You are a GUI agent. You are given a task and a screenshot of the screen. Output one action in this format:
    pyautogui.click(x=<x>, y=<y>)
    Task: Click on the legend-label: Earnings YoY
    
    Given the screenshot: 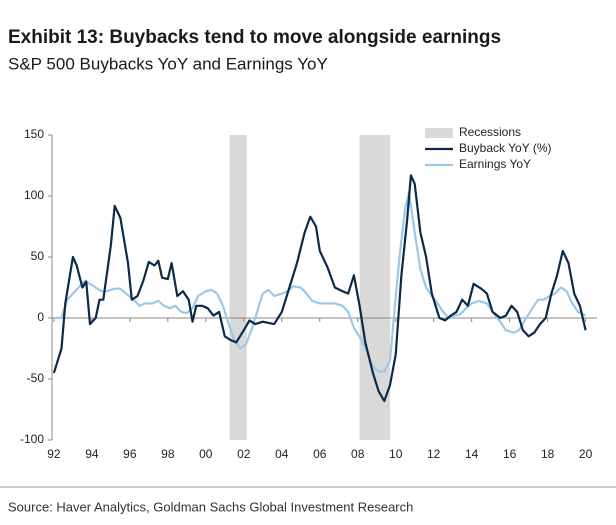 What is the action you would take?
    pyautogui.click(x=495, y=164)
    